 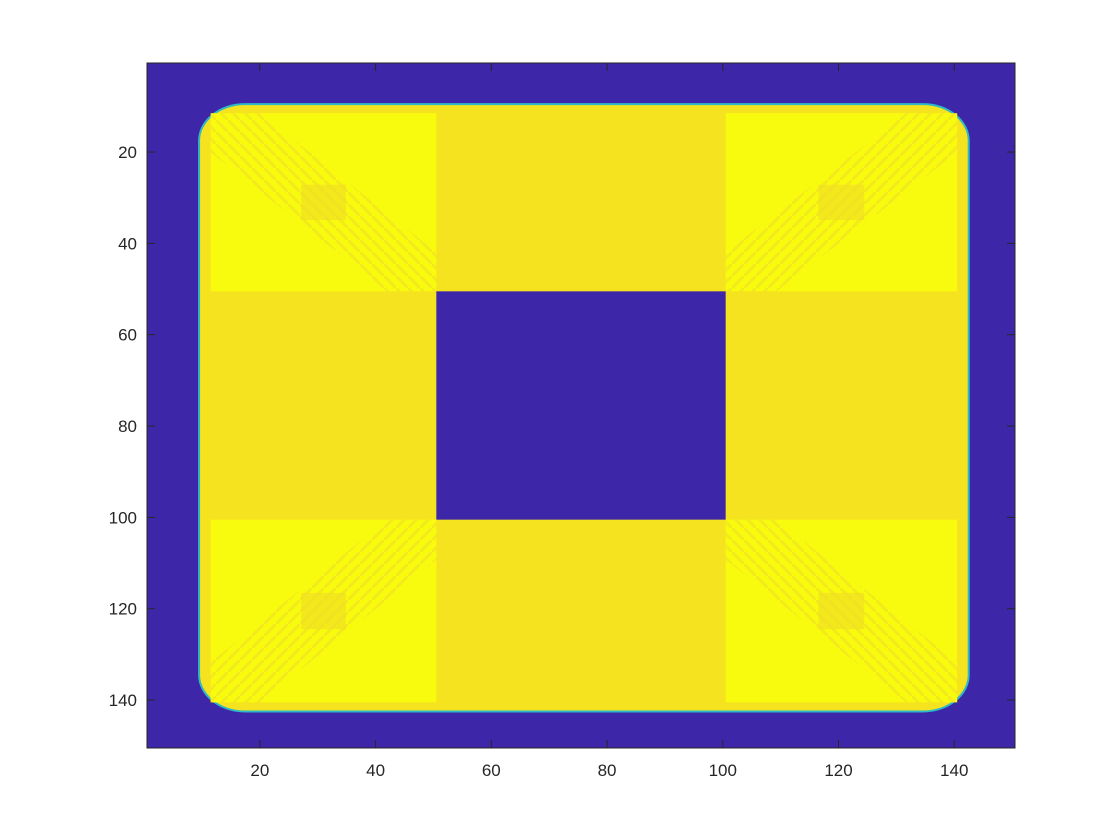 I want to click on y-tick-label: 60, so click(x=127, y=335).